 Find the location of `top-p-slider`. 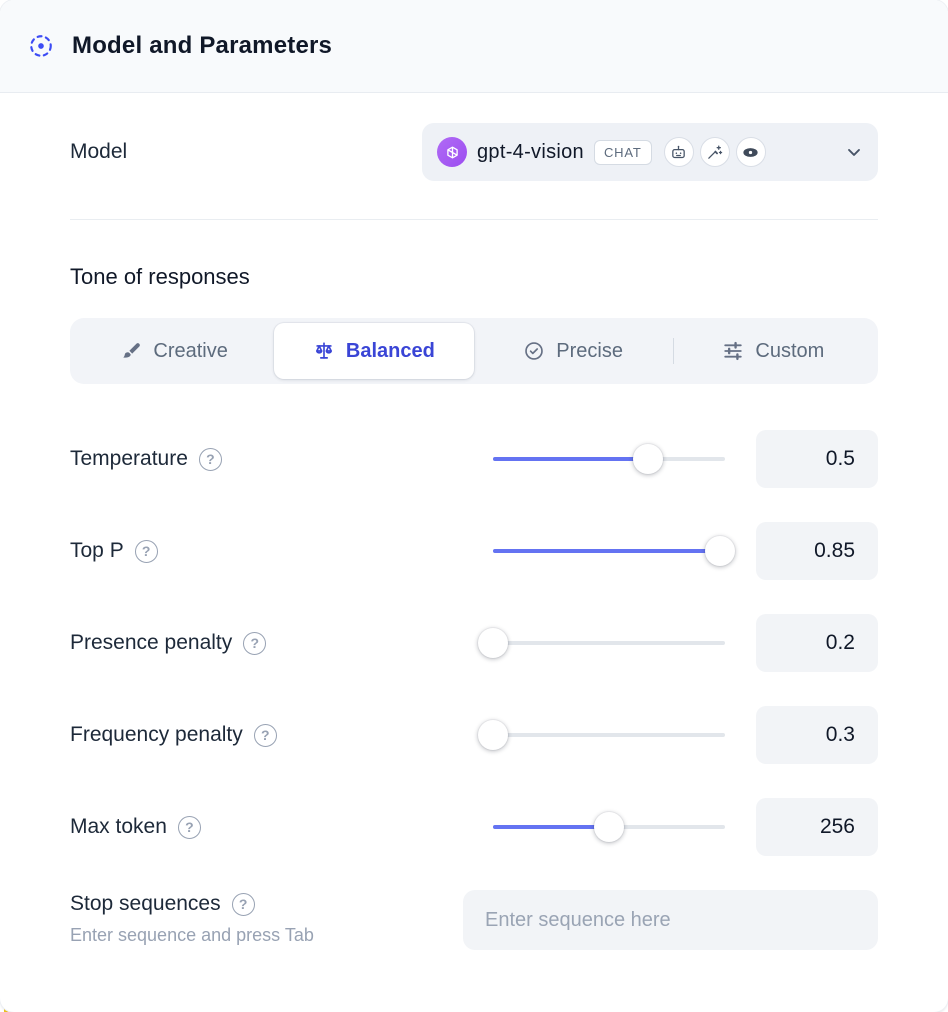

top-p-slider is located at coordinates (614, 551).